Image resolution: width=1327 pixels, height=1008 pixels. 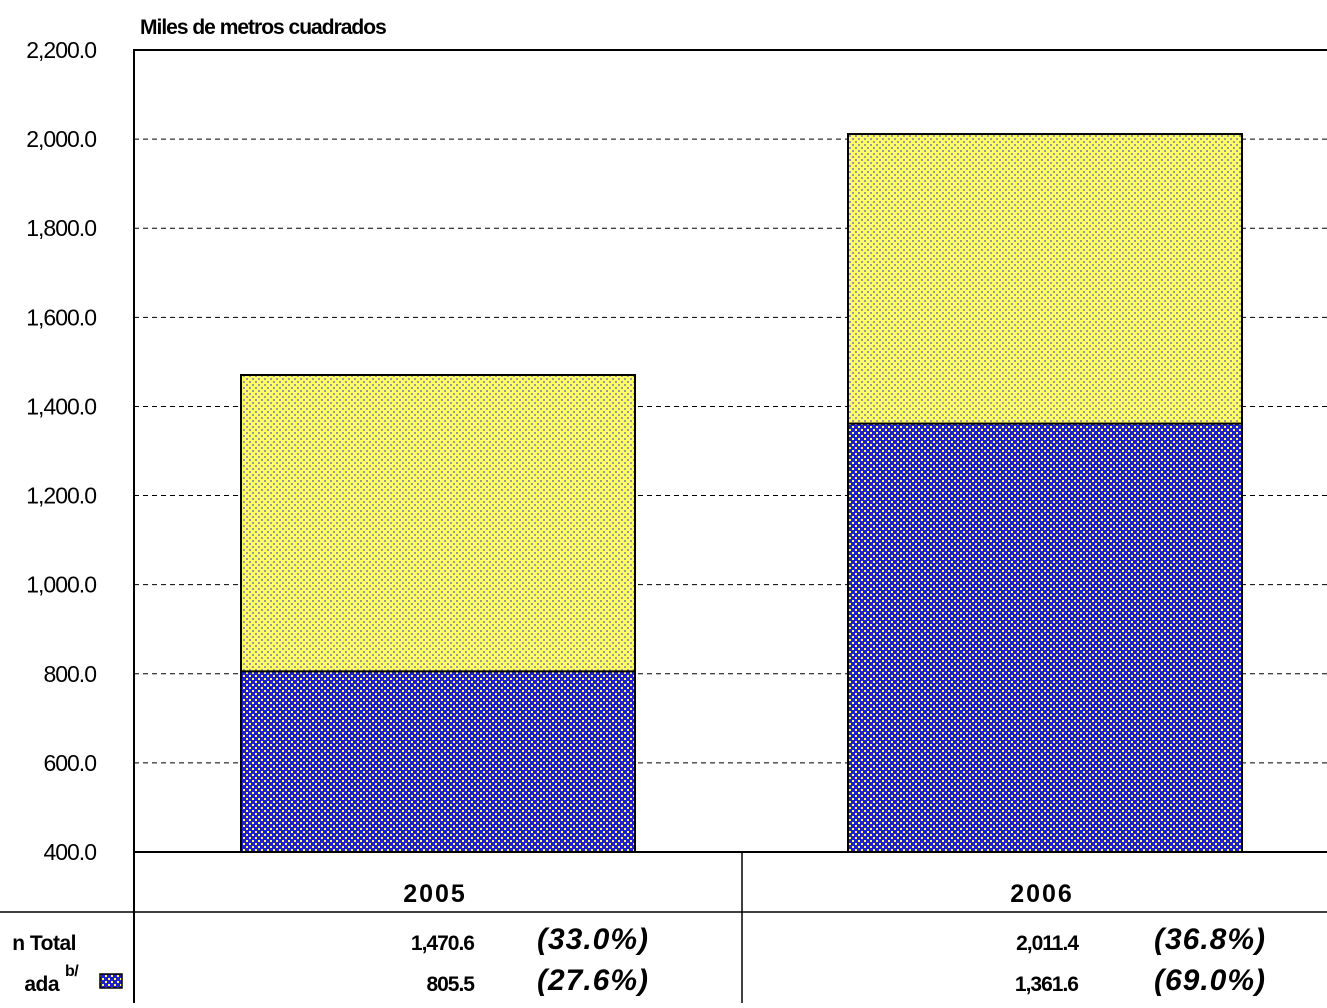 What do you see at coordinates (61, 406) in the screenshot?
I see `y-tick-label: 1,400.0` at bounding box center [61, 406].